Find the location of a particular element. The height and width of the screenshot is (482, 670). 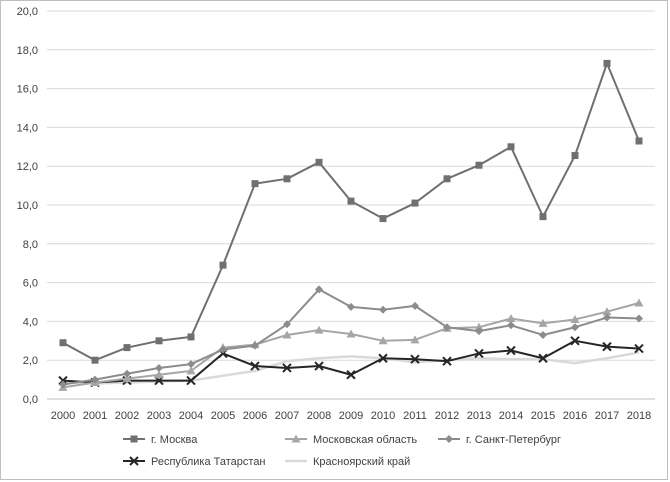

x-tick-label: 2002 is located at coordinates (127, 416).